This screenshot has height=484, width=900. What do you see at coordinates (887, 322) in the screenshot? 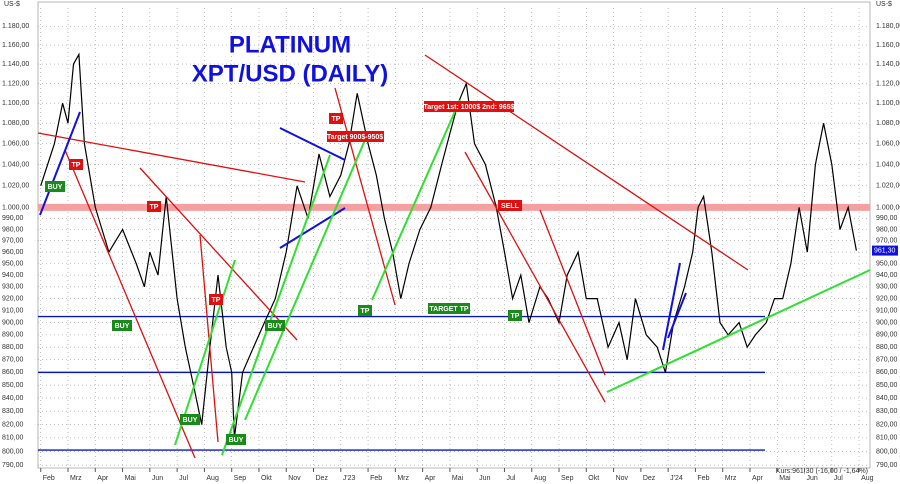
I see `y-tick-label: 900,00` at bounding box center [887, 322].